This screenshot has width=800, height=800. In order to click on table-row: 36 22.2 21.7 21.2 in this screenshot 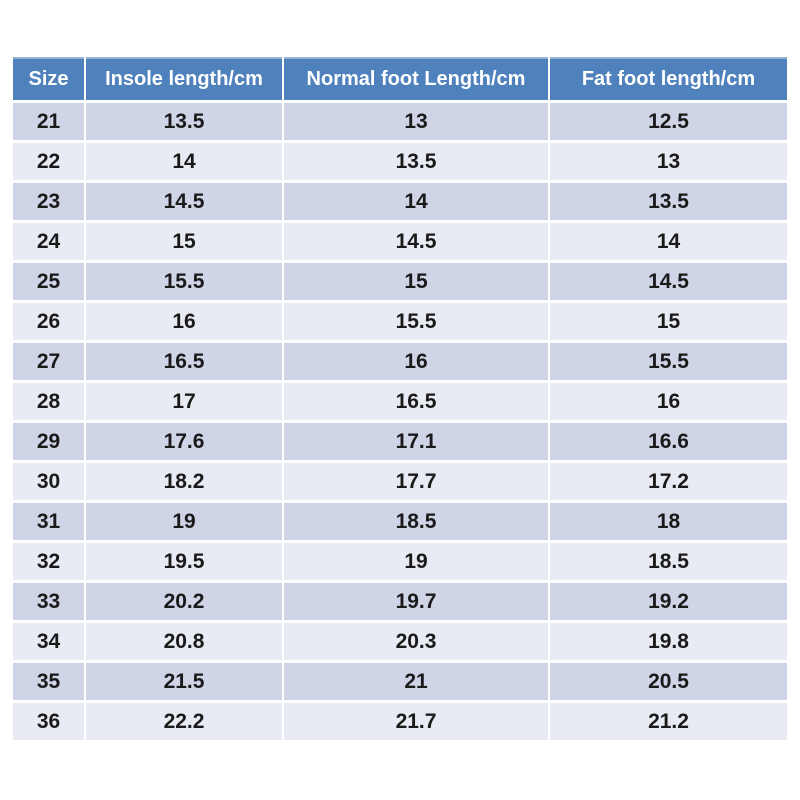, I will do `click(400, 722)`.